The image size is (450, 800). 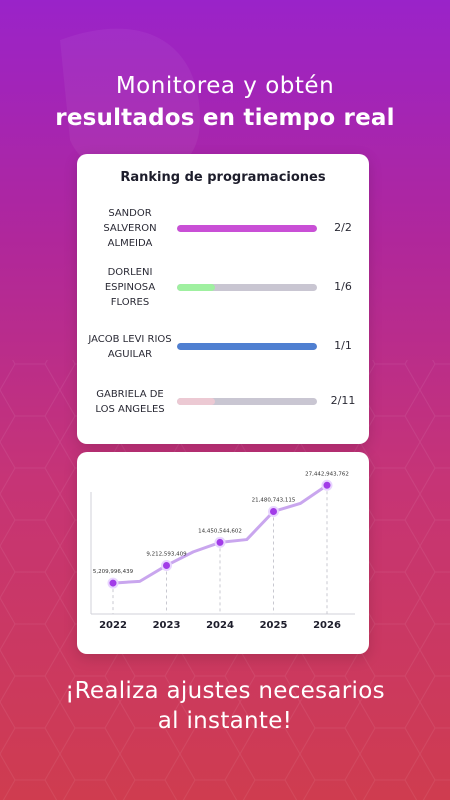 What do you see at coordinates (343, 286) in the screenshot?
I see `ranking-count: 1/6` at bounding box center [343, 286].